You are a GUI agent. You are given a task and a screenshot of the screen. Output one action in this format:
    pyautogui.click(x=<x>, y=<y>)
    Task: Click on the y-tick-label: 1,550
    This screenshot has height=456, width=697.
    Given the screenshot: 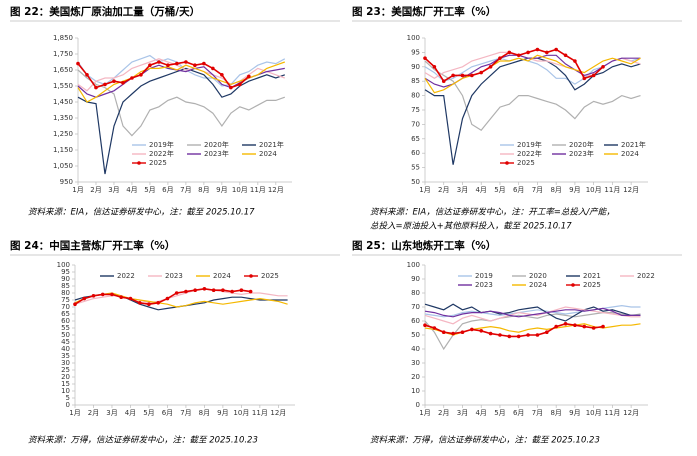 What is the action you would take?
    pyautogui.click(x=63, y=86)
    